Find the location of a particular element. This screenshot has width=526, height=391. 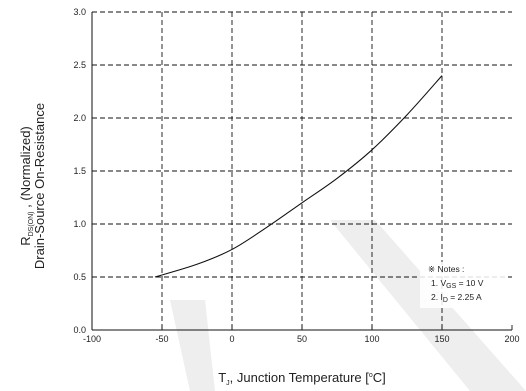

notes-line2: 2. ID = 2.25 A is located at coordinates (456, 298).